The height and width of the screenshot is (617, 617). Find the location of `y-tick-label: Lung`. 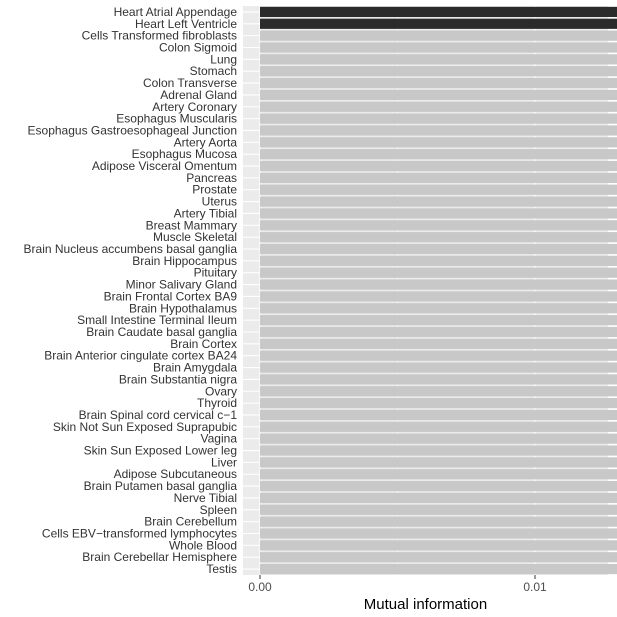

y-tick-label: Lung is located at coordinates (223, 59).